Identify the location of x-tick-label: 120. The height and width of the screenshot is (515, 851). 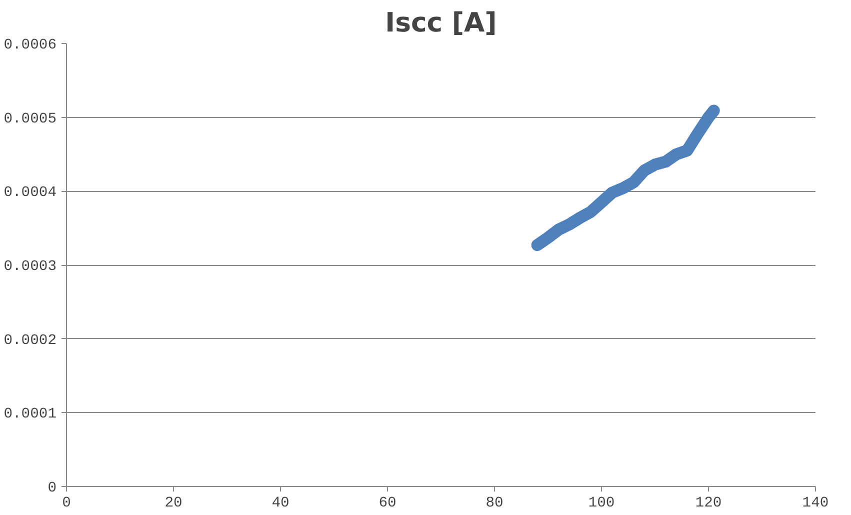
(708, 504).